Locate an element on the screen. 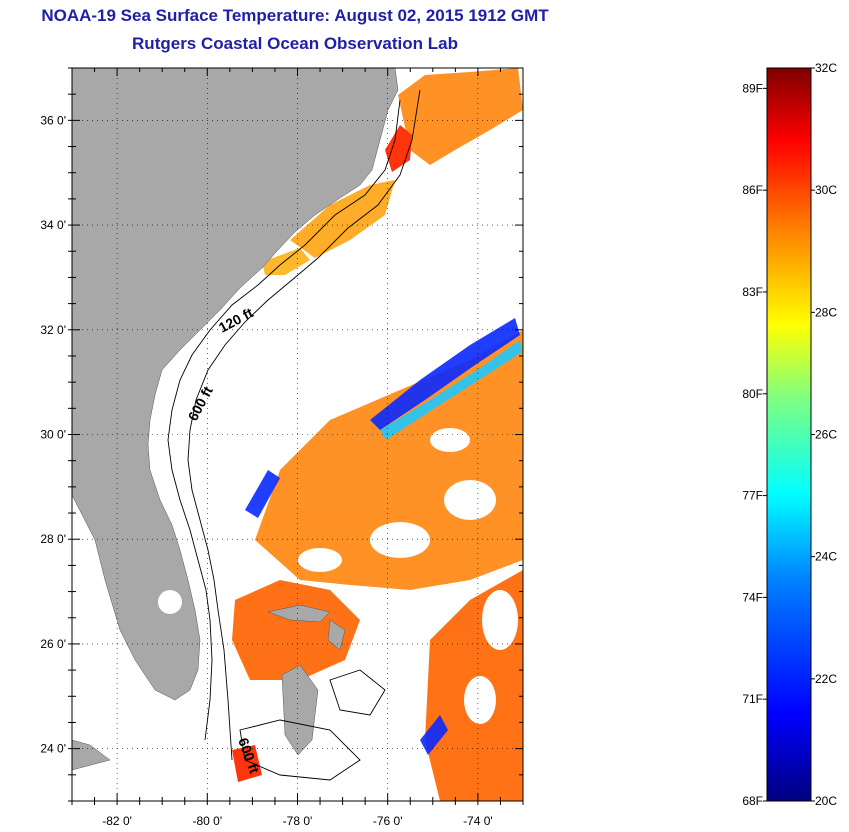 The width and height of the screenshot is (849, 832). colorbar-c-label: 28C is located at coordinates (826, 312).